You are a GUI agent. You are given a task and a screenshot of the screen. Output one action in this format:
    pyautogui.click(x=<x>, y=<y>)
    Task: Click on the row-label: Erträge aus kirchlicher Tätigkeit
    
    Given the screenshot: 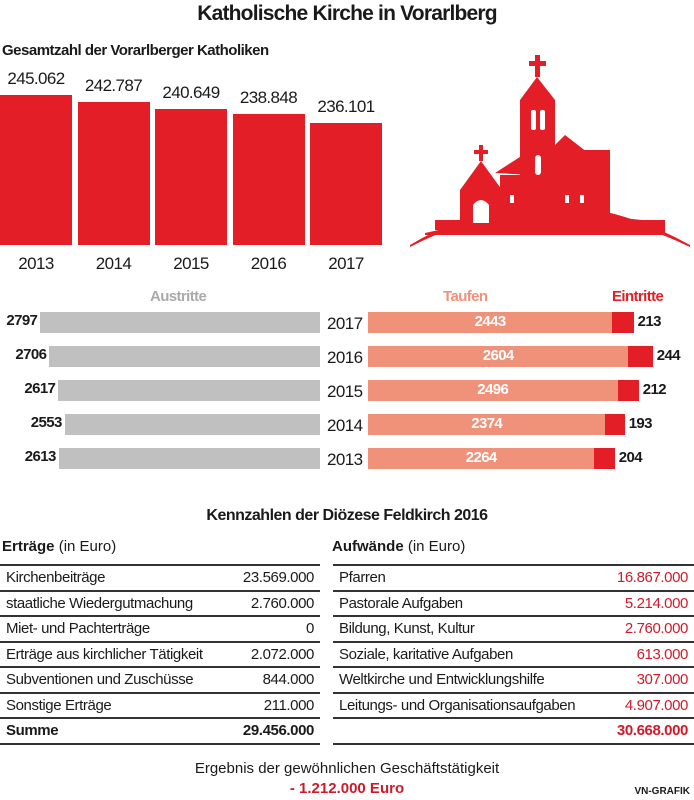 What is the action you would take?
    pyautogui.click(x=114, y=653)
    